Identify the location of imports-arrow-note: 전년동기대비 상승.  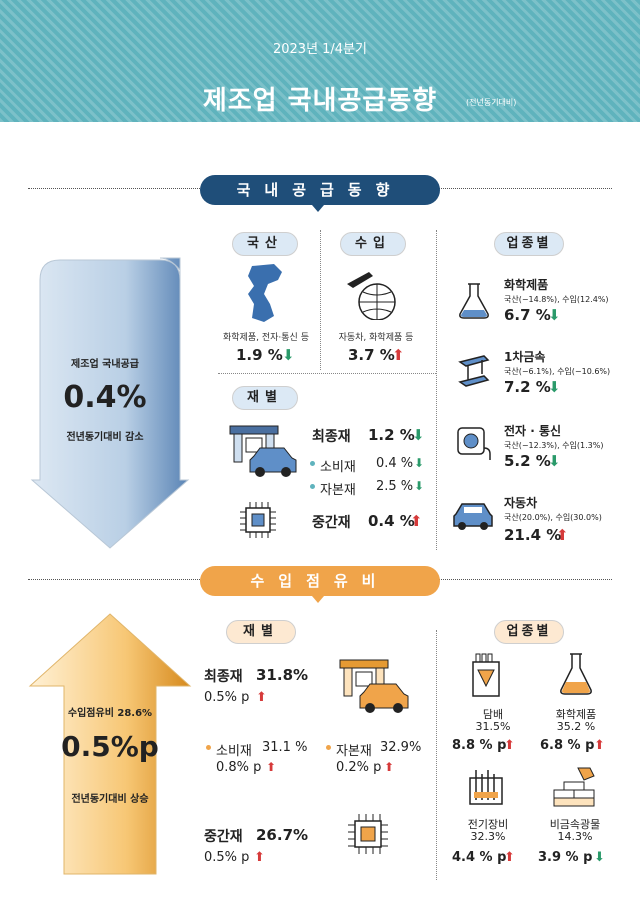
(110, 799).